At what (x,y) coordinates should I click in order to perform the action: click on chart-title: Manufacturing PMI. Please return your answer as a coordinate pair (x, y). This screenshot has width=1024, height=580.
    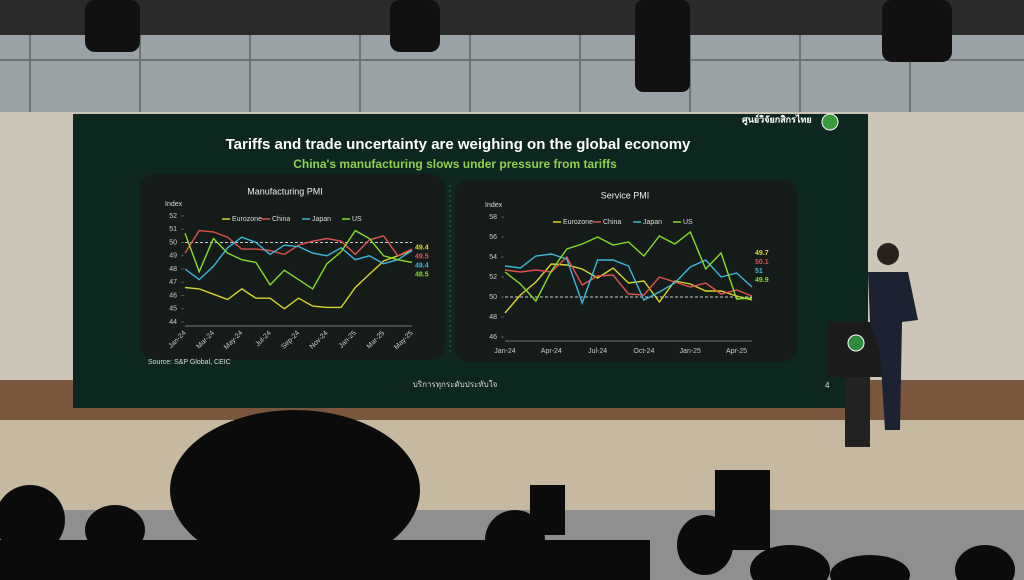
    Looking at the image, I should click on (285, 191).